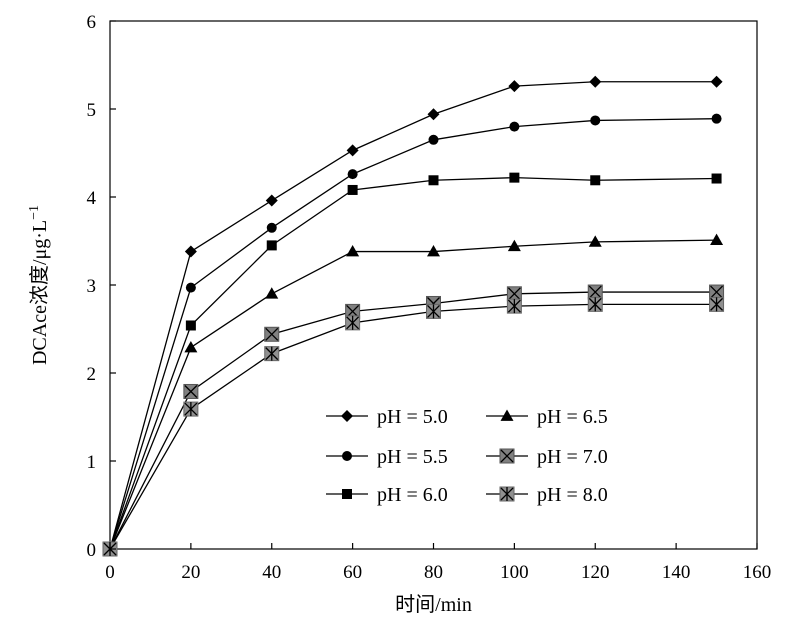 This screenshot has width=800, height=629. What do you see at coordinates (595, 572) in the screenshot?
I see `x-tick-label: 120` at bounding box center [595, 572].